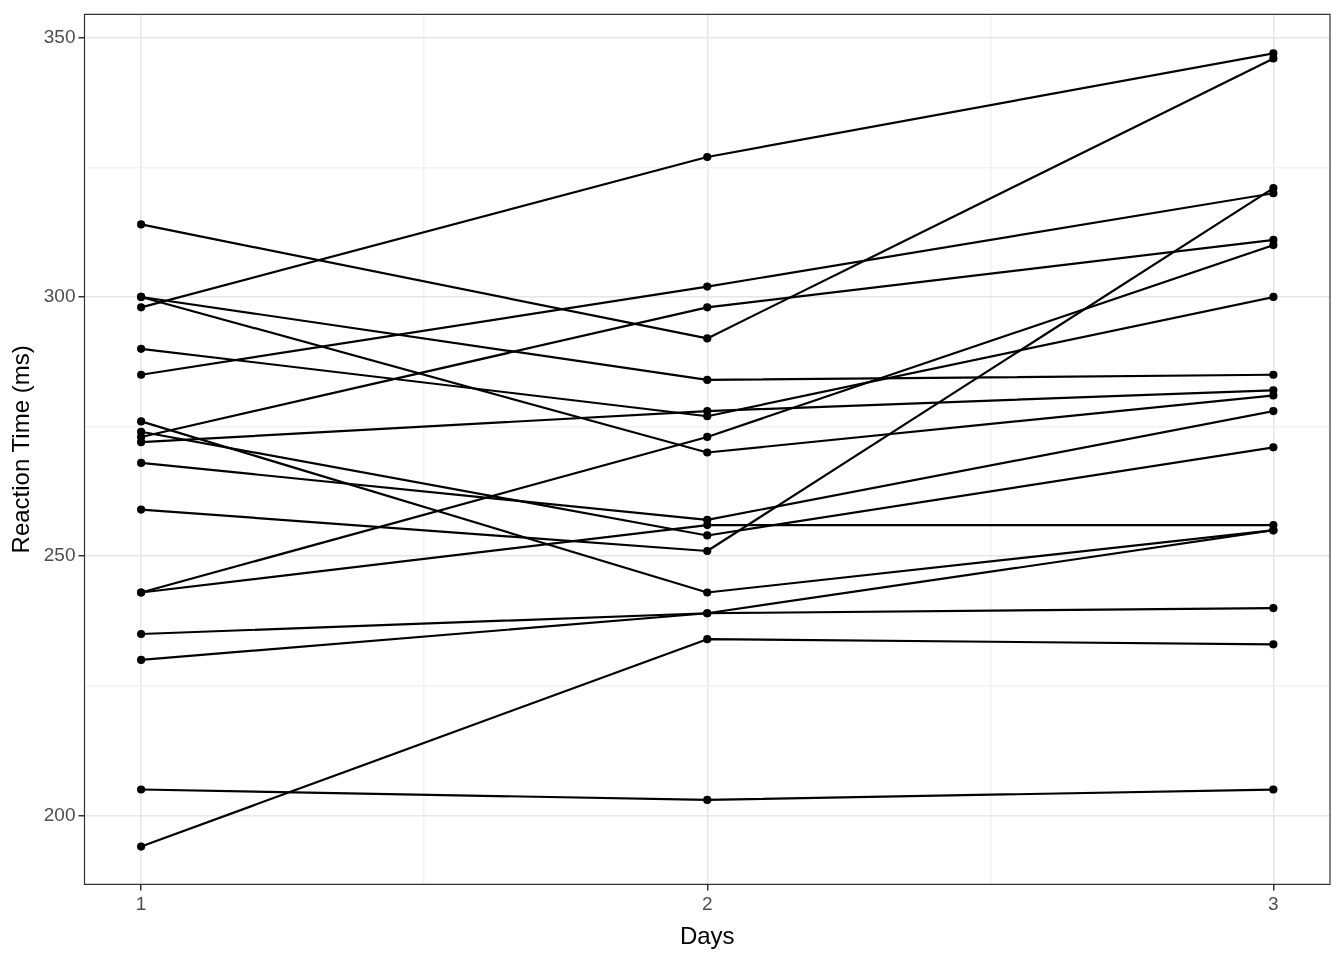  Describe the element at coordinates (707, 936) in the screenshot. I see `x-axis-title: Days` at that location.